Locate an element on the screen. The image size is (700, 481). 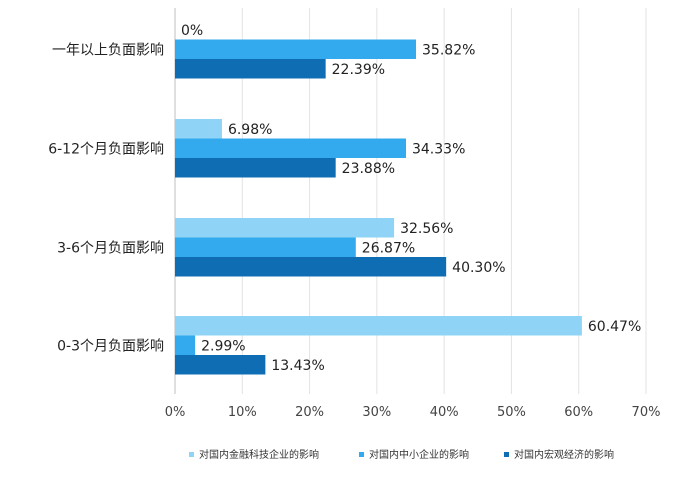
data-label: 2.99% is located at coordinates (223, 346).